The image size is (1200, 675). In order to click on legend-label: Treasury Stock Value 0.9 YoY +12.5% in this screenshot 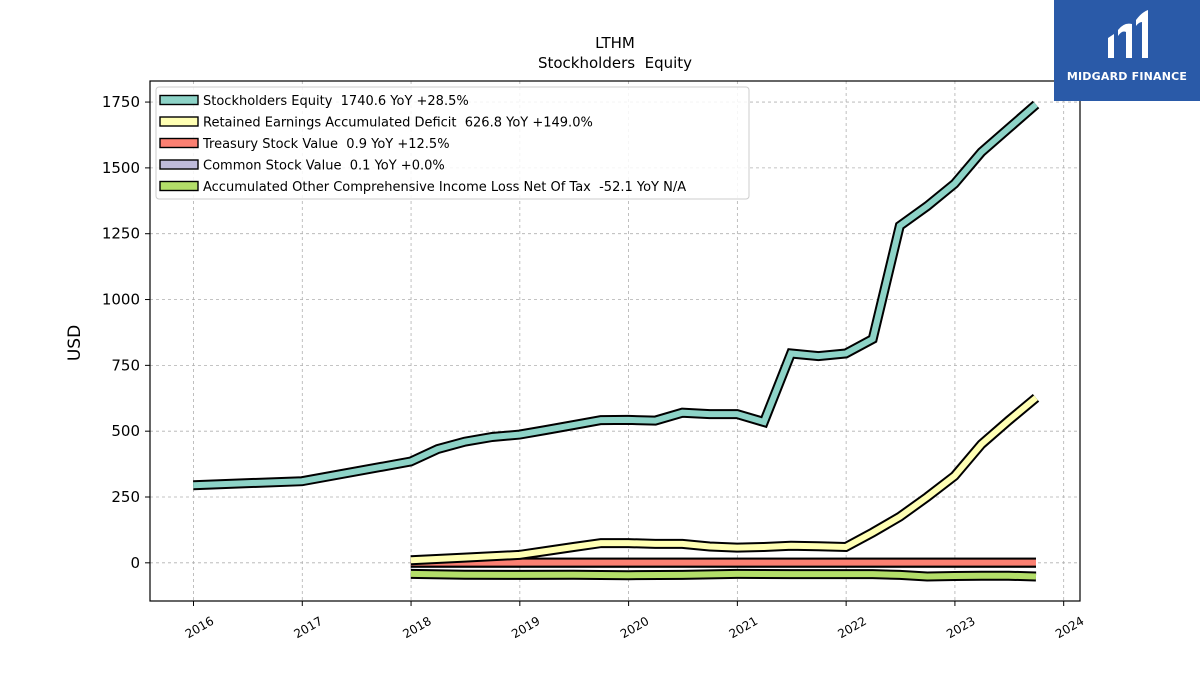, I will do `click(326, 144)`.